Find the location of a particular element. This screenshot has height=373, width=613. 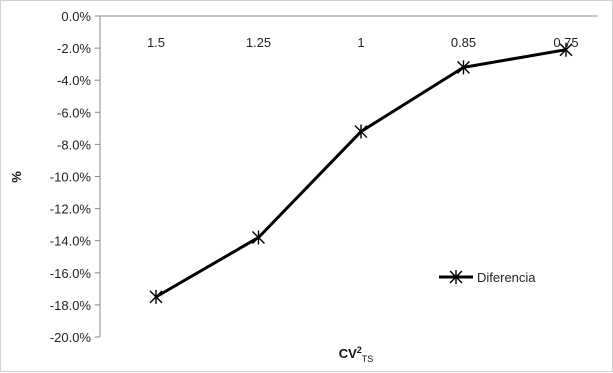

x-axis-title-main: CV is located at coordinates (348, 353).